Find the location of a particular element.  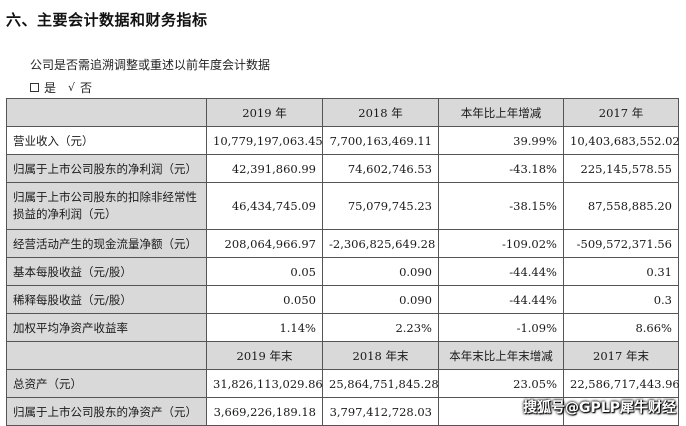

value-2017: 10,403,683,552.02 is located at coordinates (621, 140).